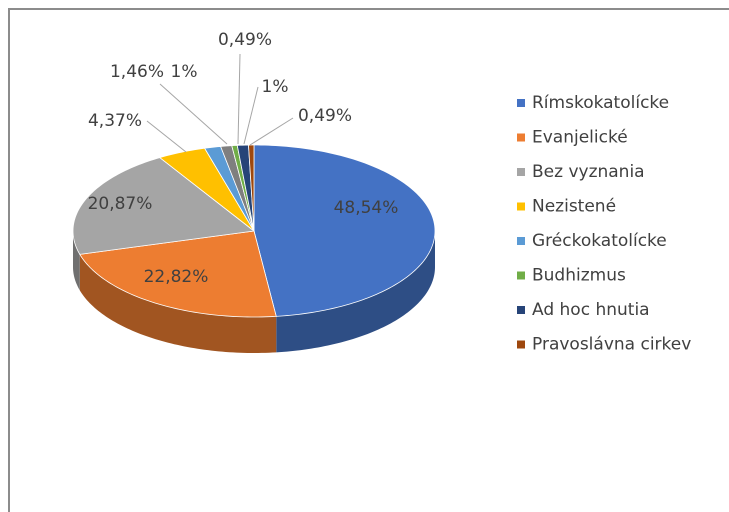 The image size is (729, 512). Describe the element at coordinates (115, 121) in the screenshot. I see `data-label: 4,37%` at that location.